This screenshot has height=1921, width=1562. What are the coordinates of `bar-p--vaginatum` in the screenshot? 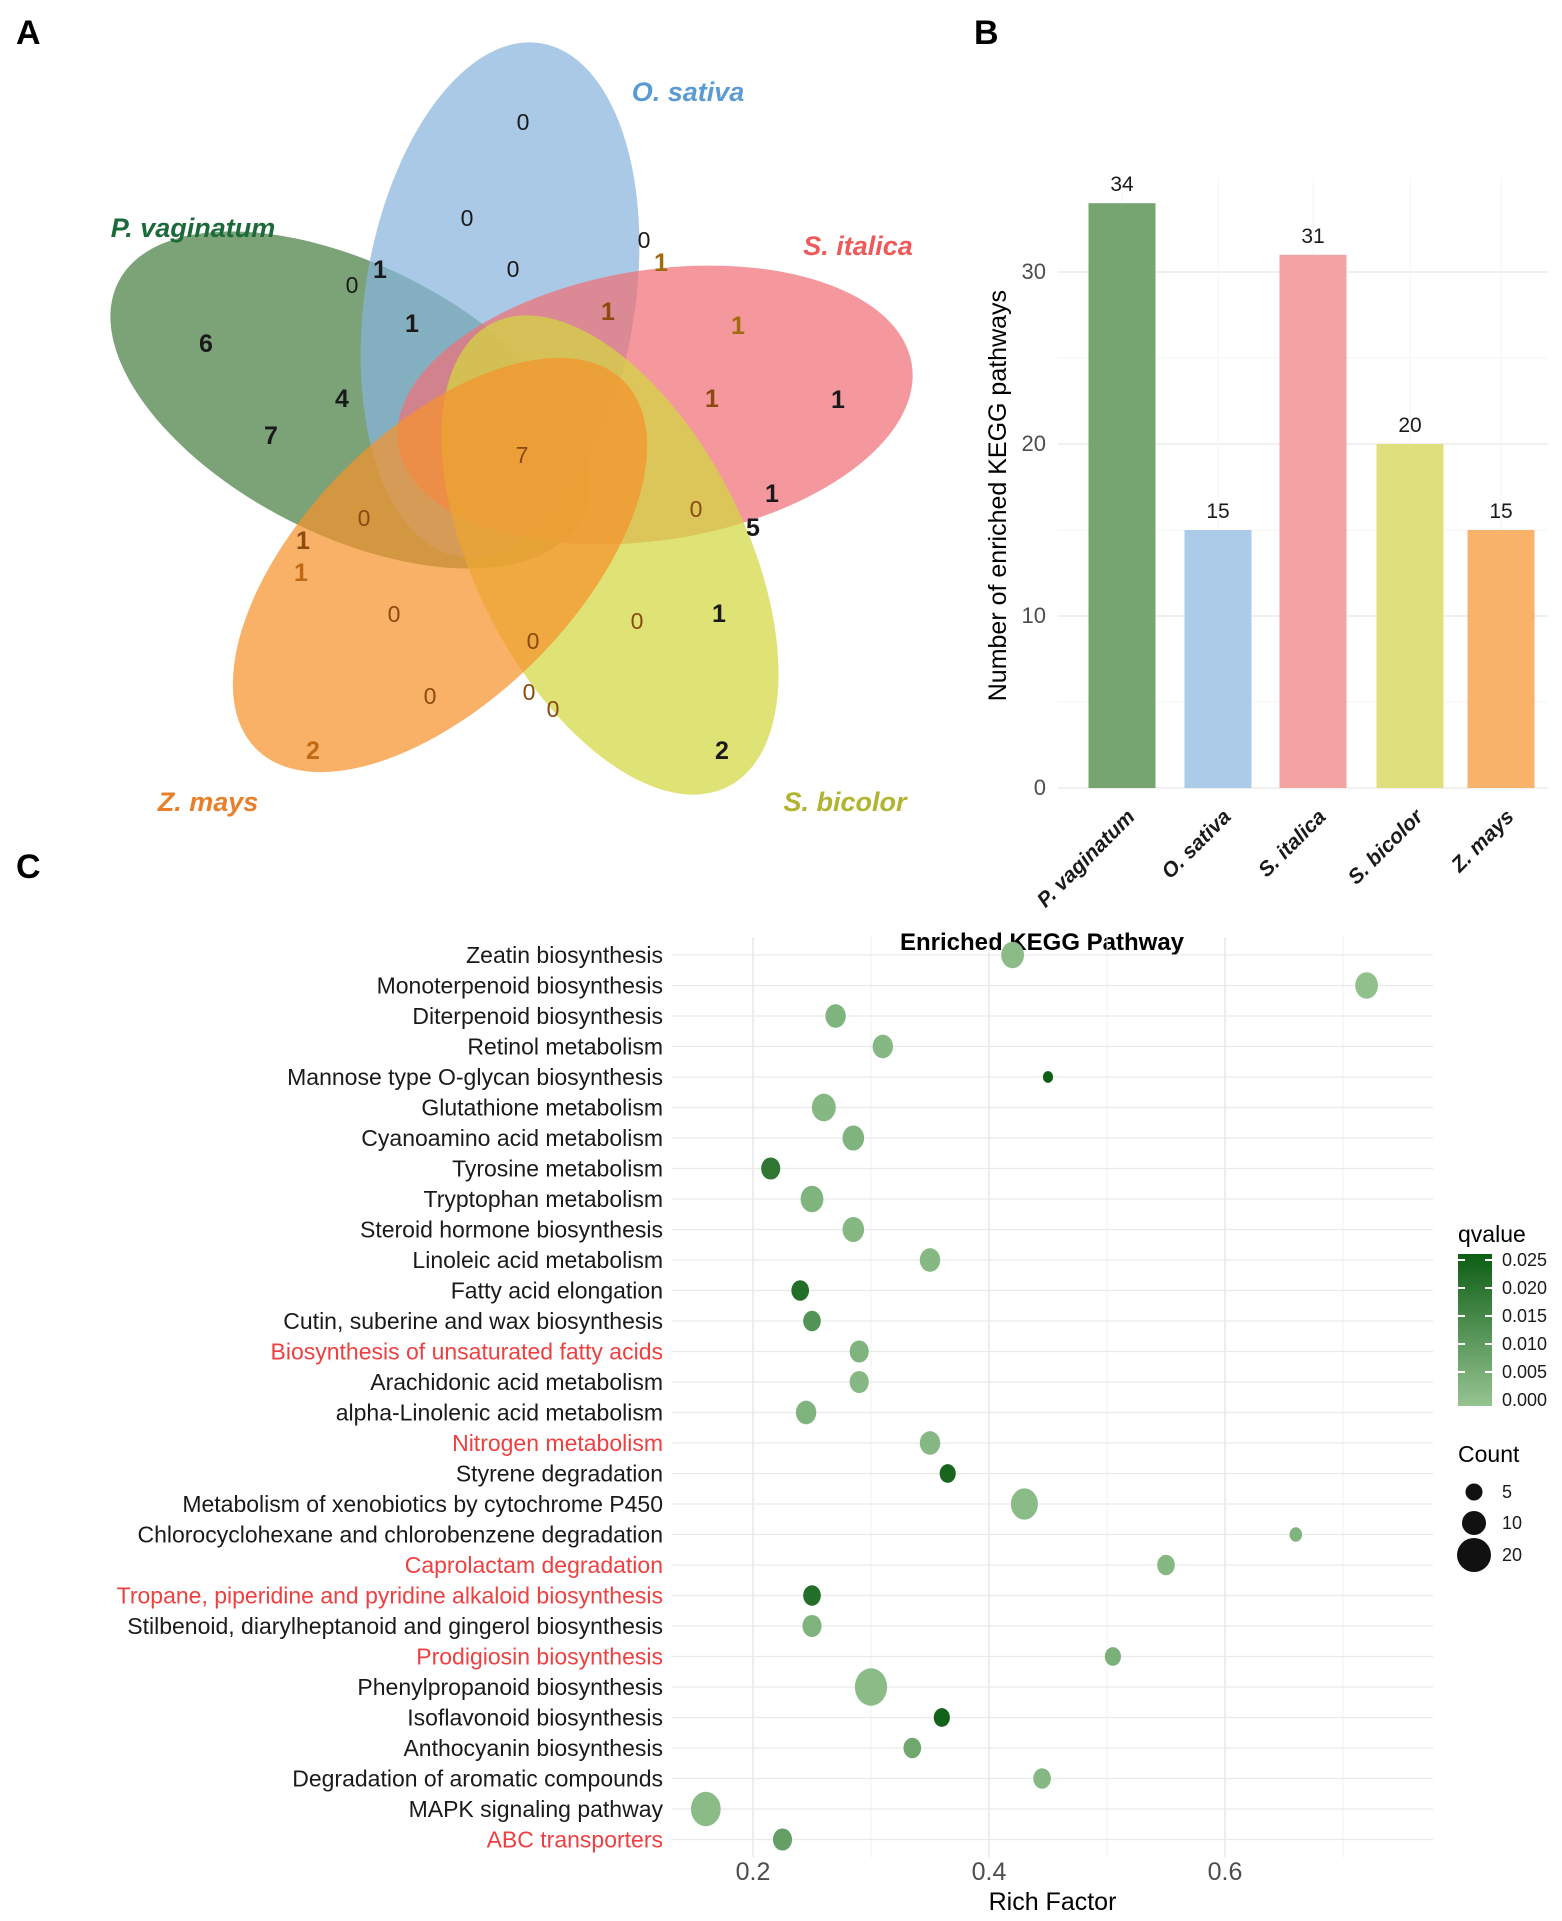 It's located at (1122, 495).